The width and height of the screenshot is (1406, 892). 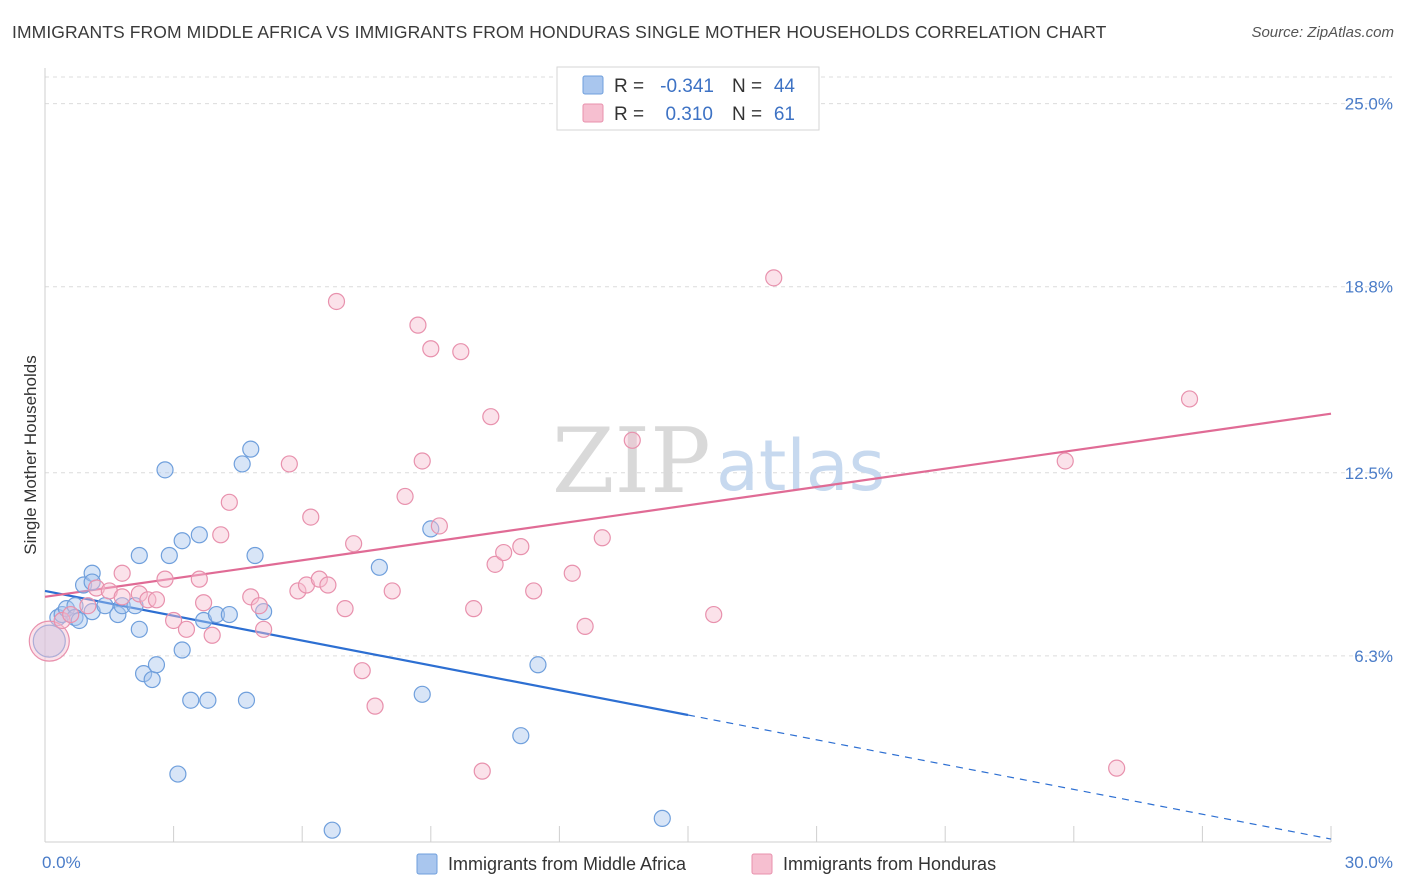 I want to click on trendline-middle-africa, so click(x=366, y=653).